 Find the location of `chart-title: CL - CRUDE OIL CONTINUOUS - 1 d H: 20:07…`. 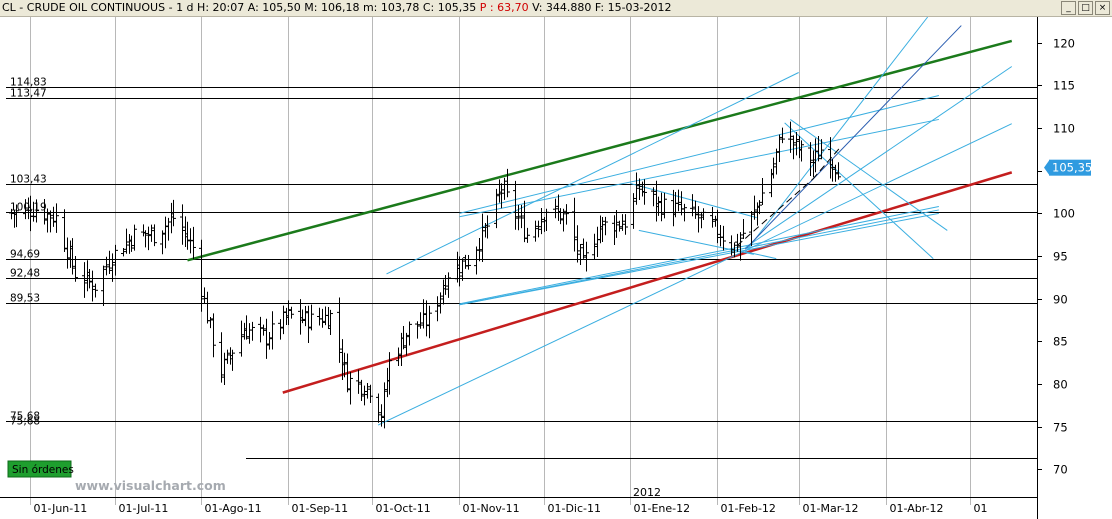

chart-title: CL - CRUDE OIL CONTINUOUS - 1 d H: 20:07… is located at coordinates (337, 7).